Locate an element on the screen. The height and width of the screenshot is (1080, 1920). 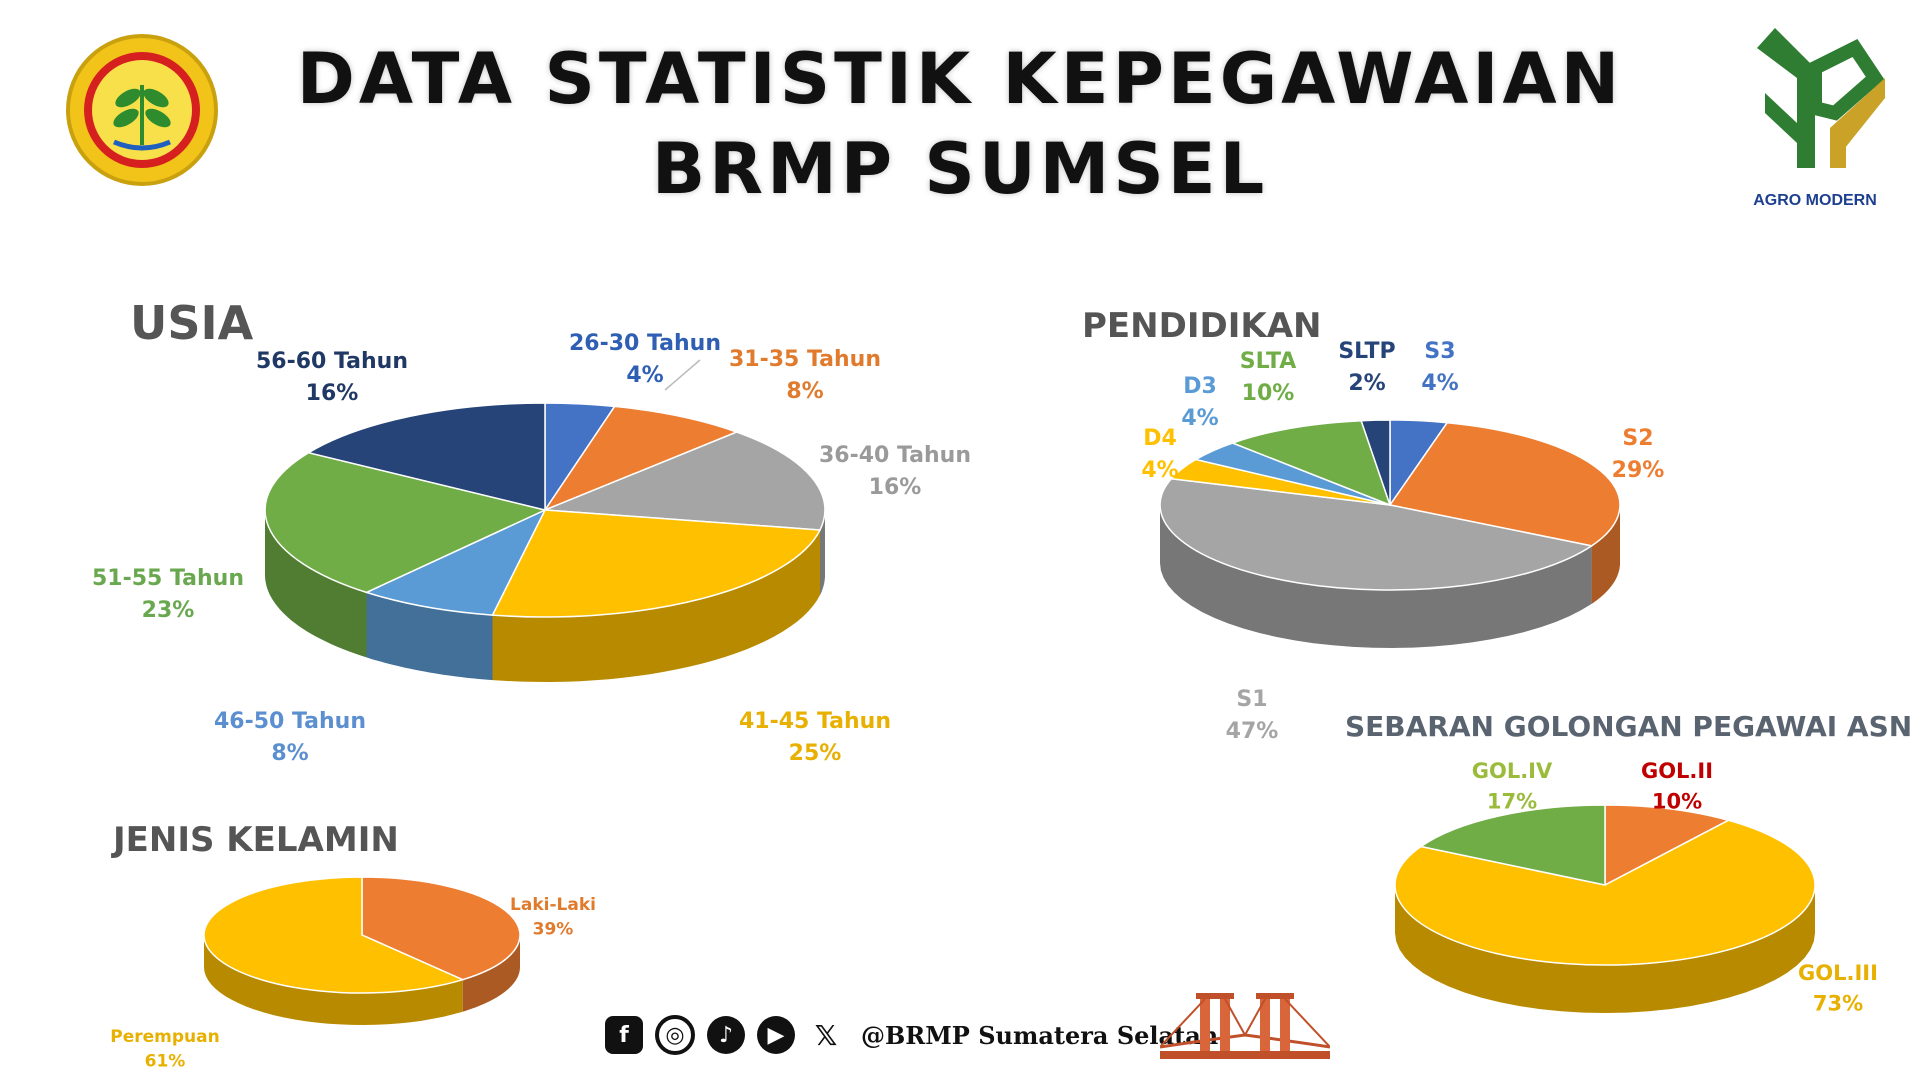
slice-label-26-30 Tahun: 26-30 Tahun is located at coordinates (645, 343).